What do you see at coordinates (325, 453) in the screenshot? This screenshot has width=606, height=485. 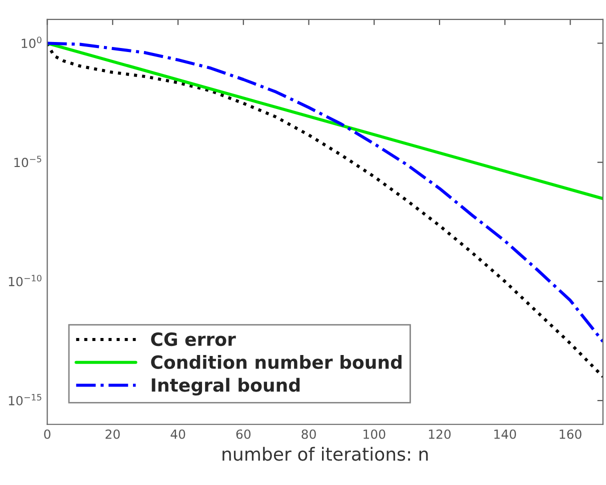 I see `x-axis-title: number of iterations: n` at bounding box center [325, 453].